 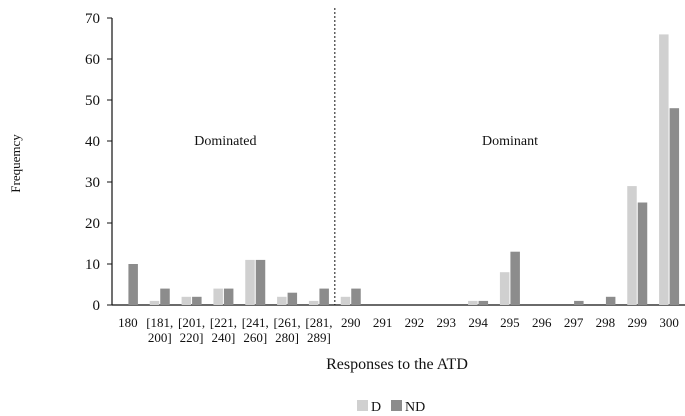 I want to click on x-tick-label-line2: 200], so click(x=160, y=337).